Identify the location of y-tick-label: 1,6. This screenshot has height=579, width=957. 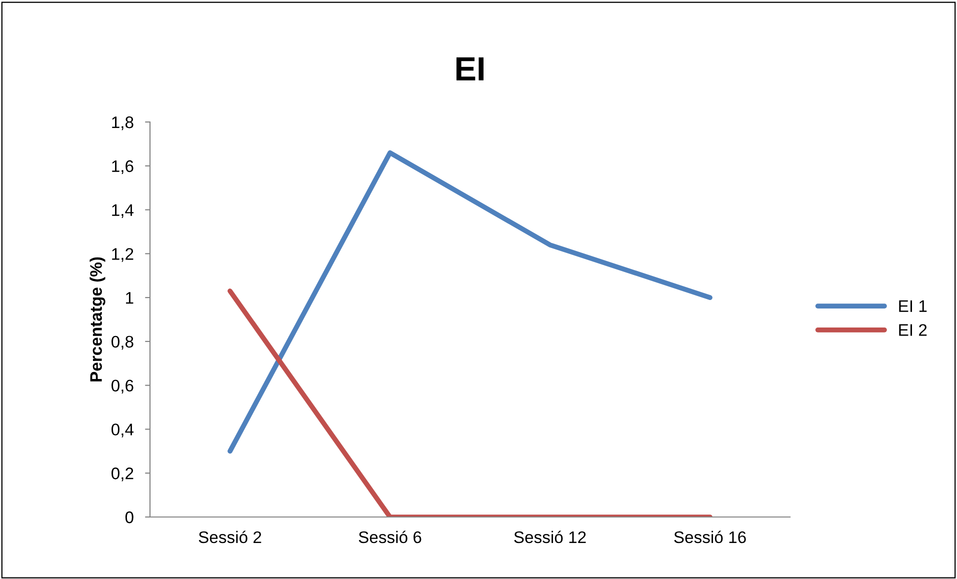
(123, 167).